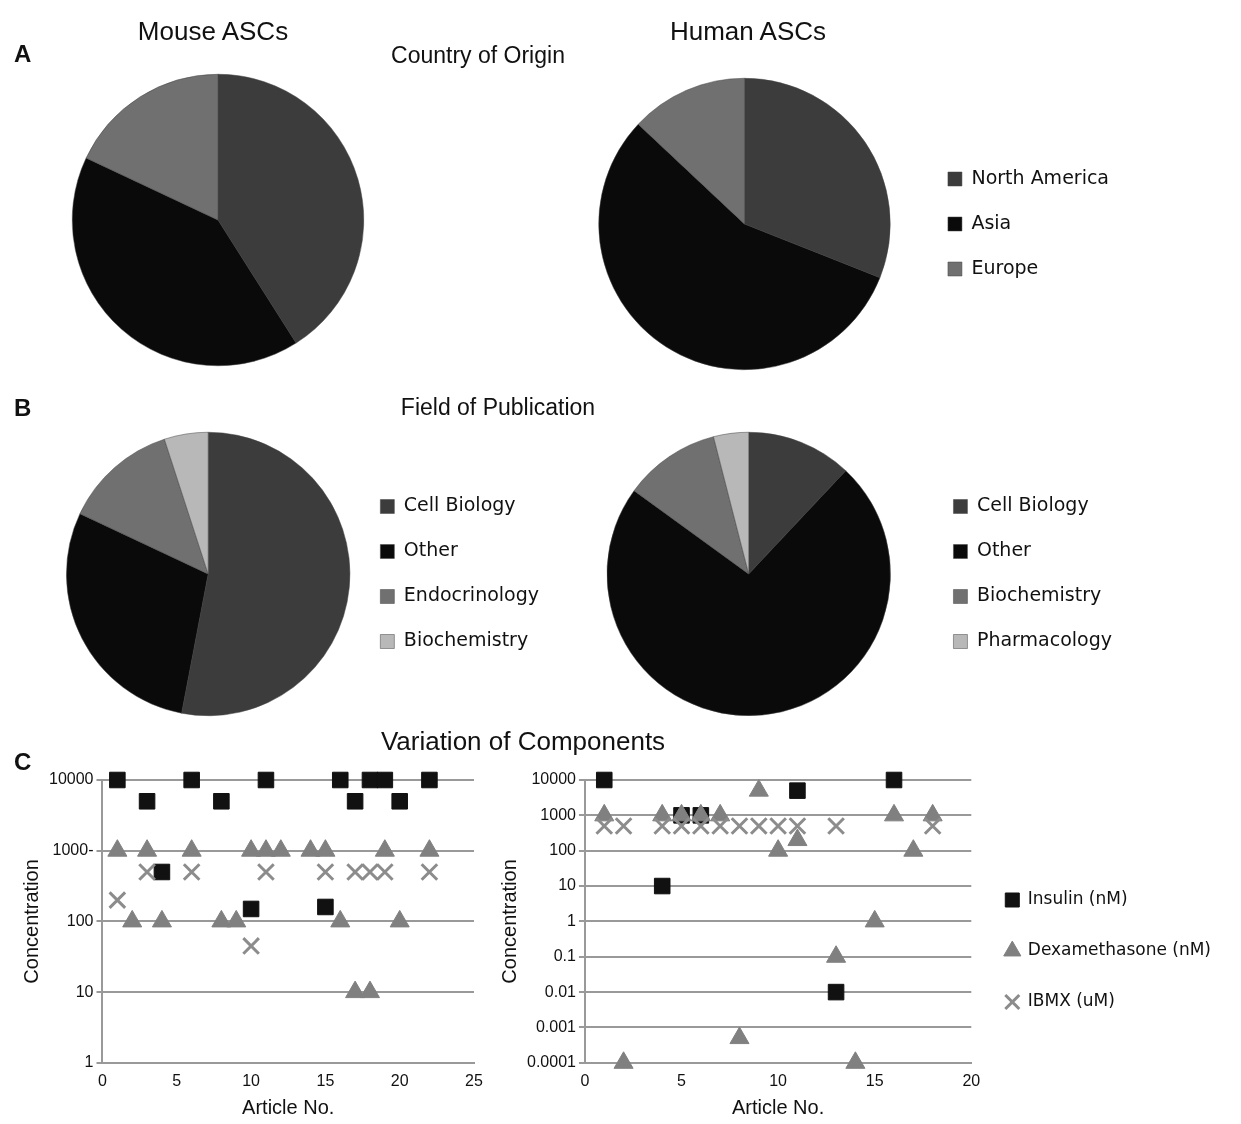 The image size is (1241, 1124). I want to click on y-tick-label: 0.1, so click(565, 956).